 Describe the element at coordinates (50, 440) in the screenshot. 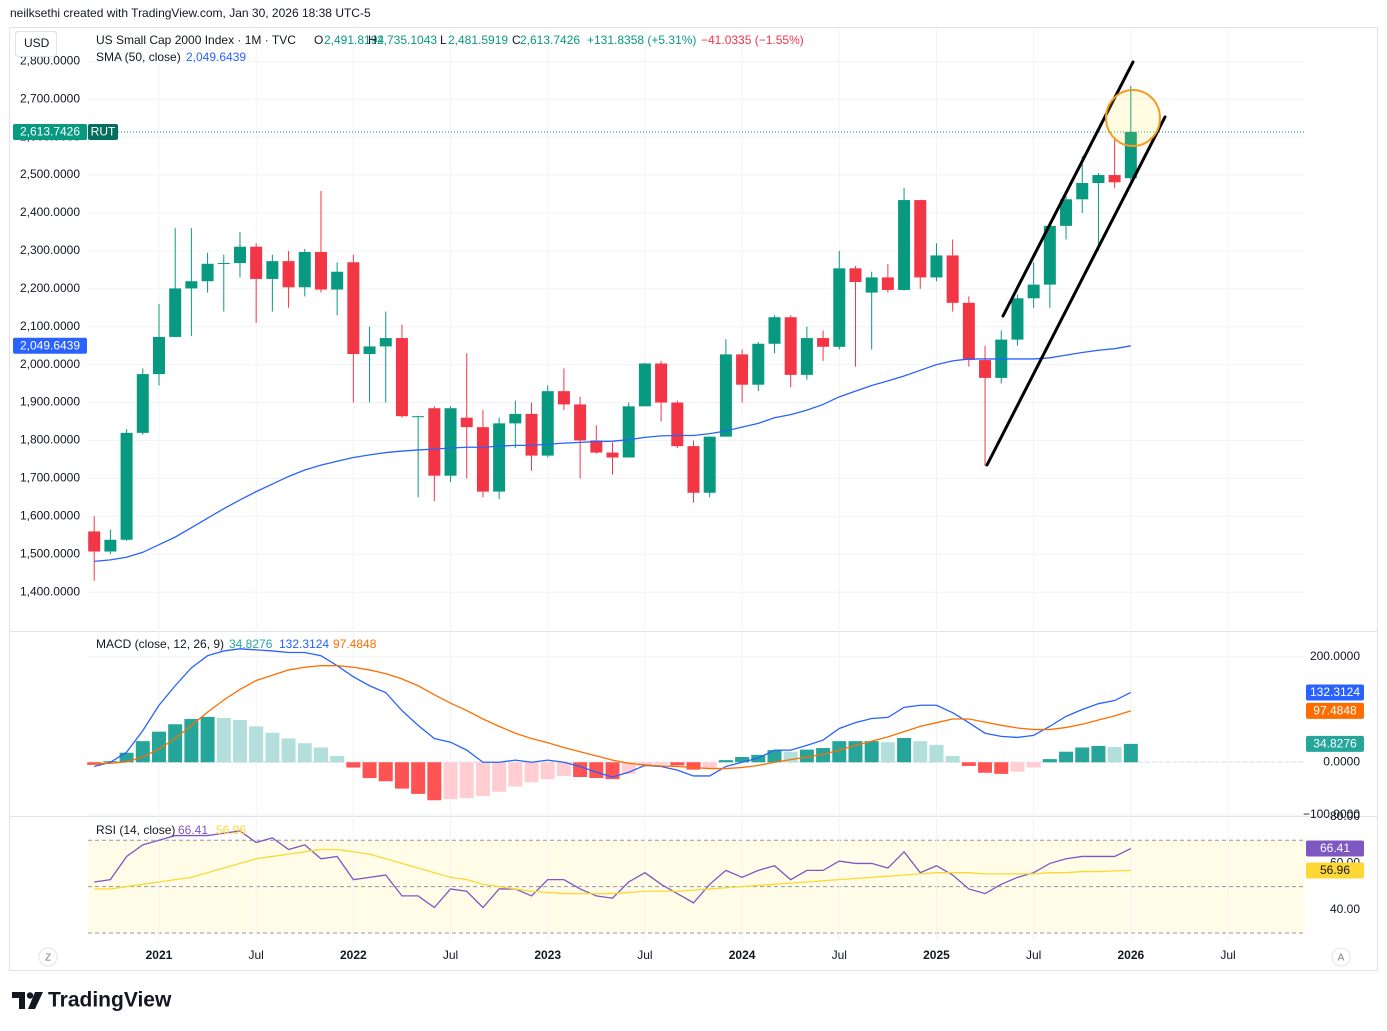

I see `y-tick-label: 1,800.0000` at that location.